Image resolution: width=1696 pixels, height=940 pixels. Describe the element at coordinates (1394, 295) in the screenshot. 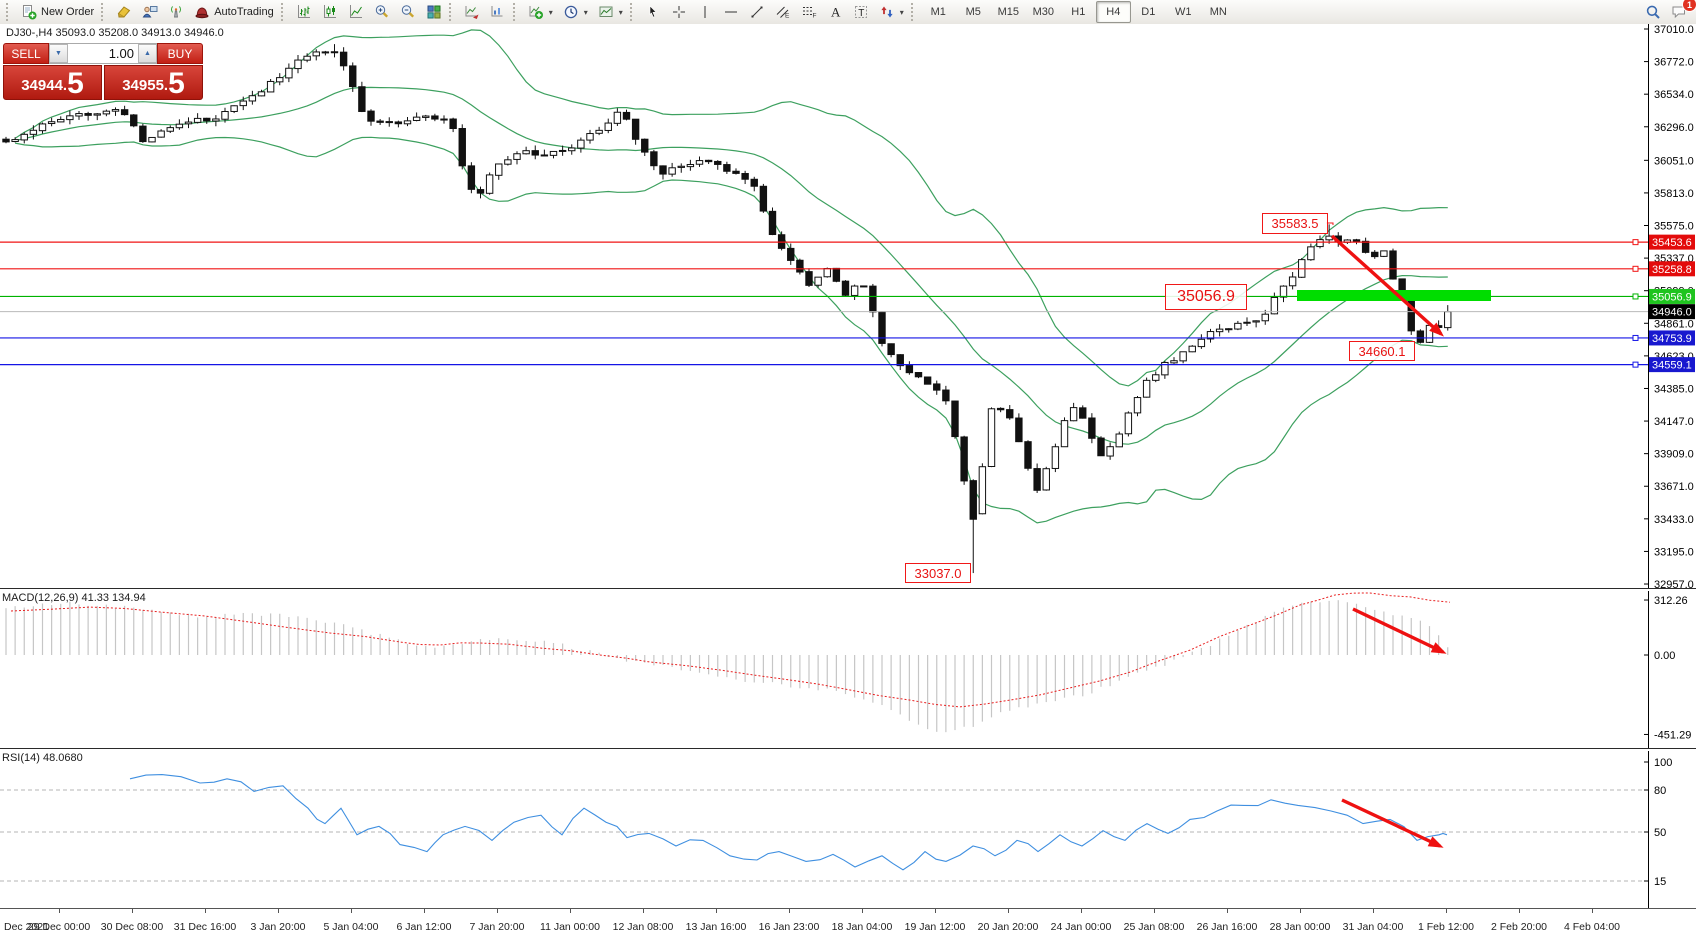

I see `support-resistance-zone` at that location.